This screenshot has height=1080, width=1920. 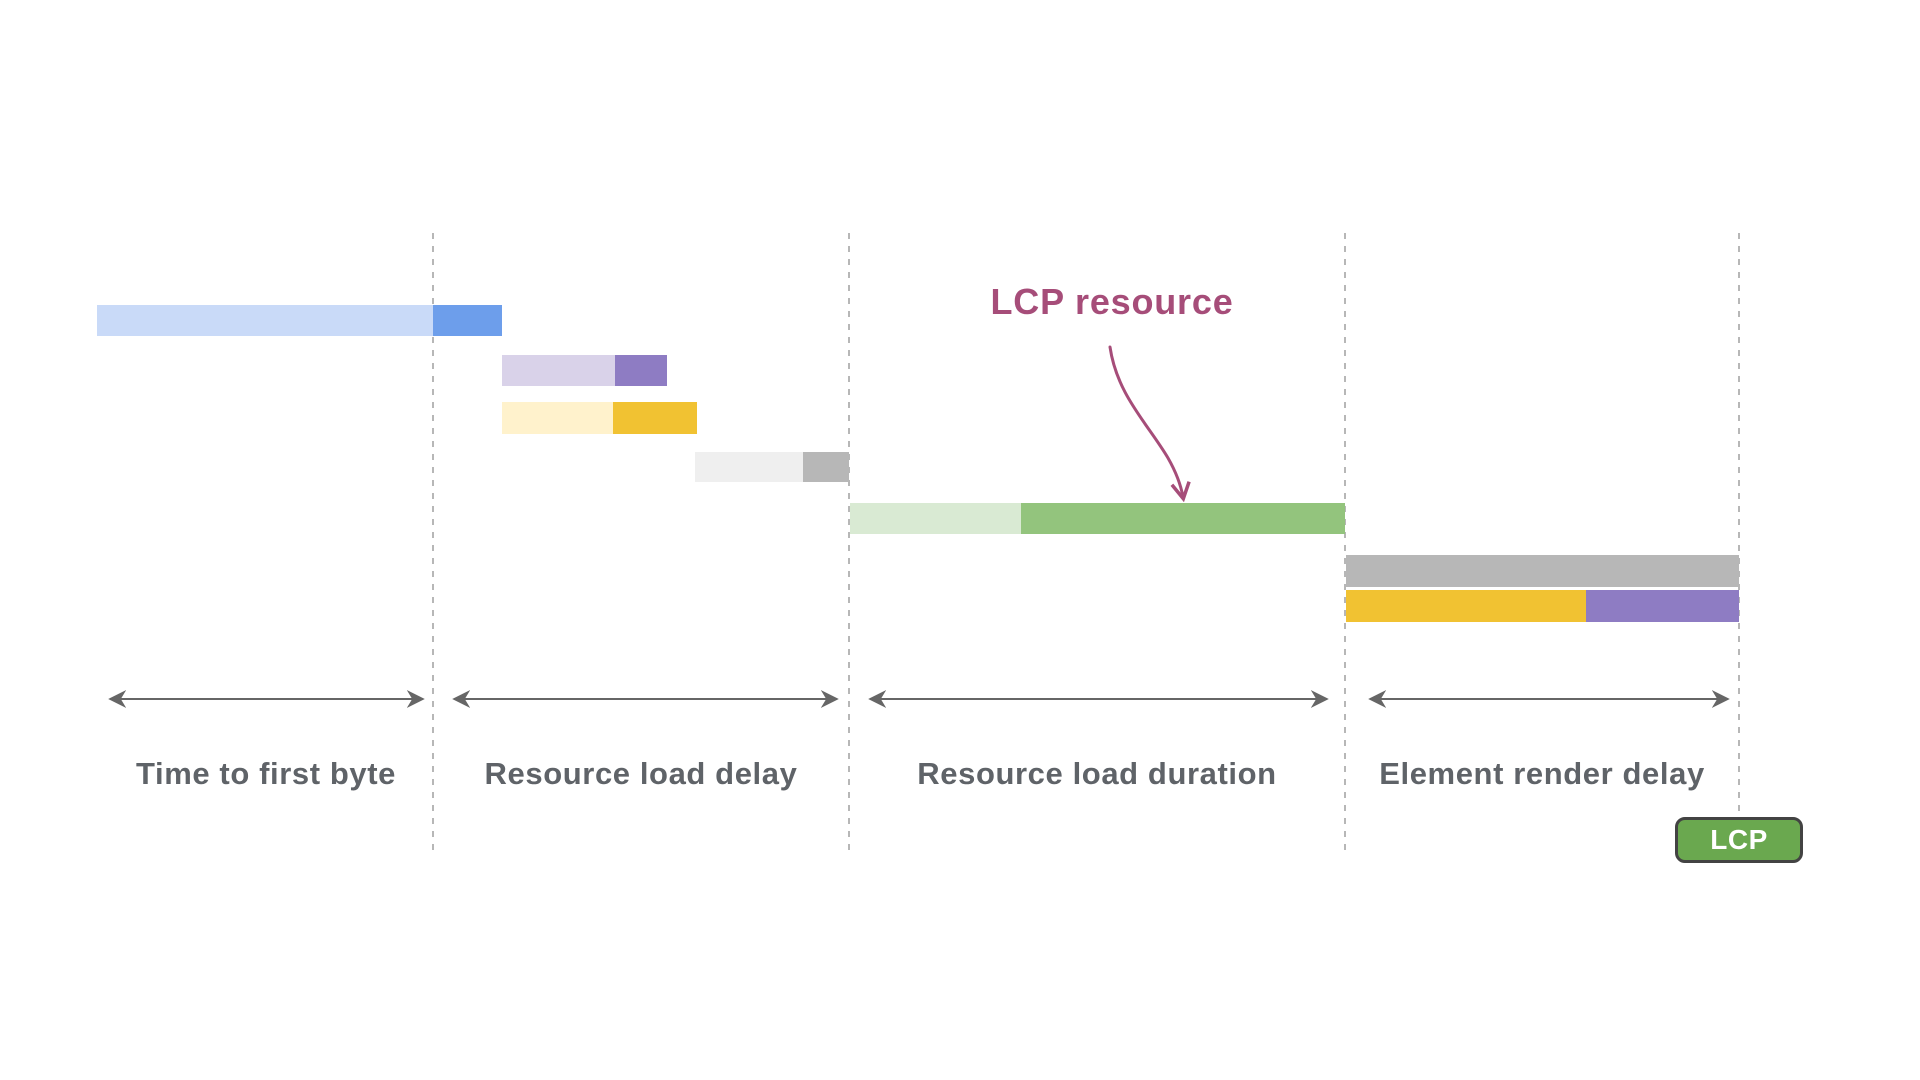 I want to click on render-split-bar-yellow-segment, so click(x=1466, y=606).